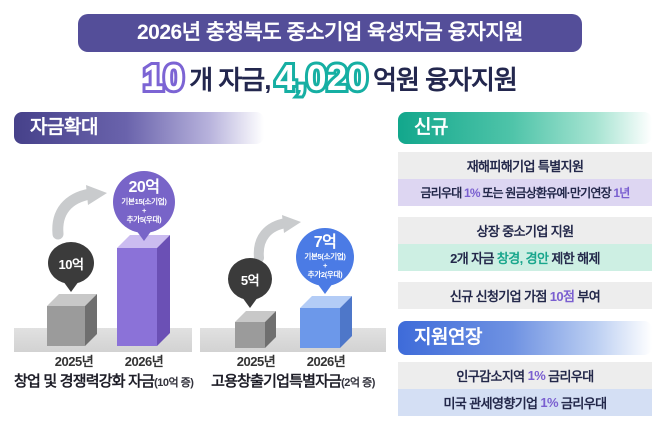  I want to click on section-header-new: 신규, so click(525, 128).